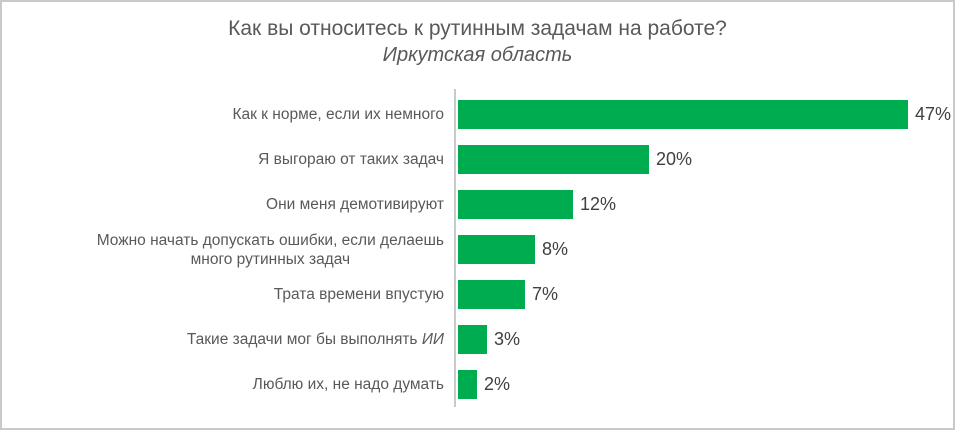 The image size is (955, 430). What do you see at coordinates (497, 384) in the screenshot?
I see `value-label: 2%` at bounding box center [497, 384].